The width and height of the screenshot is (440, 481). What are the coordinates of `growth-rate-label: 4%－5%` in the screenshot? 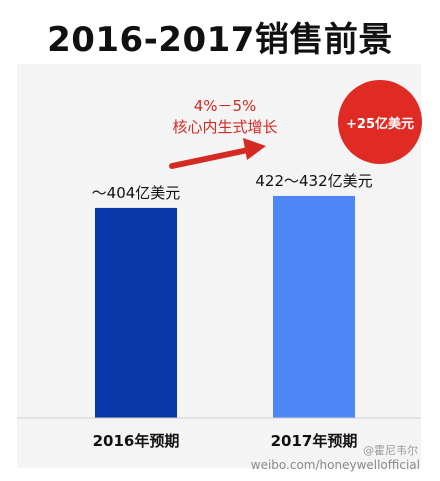 It's located at (225, 106).